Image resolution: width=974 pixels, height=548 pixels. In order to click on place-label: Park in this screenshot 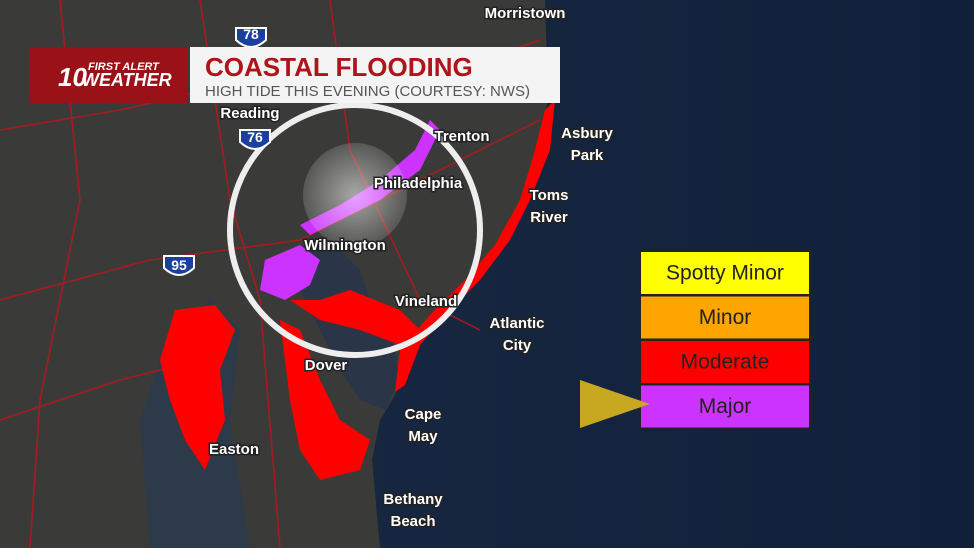, I will do `click(587, 155)`.